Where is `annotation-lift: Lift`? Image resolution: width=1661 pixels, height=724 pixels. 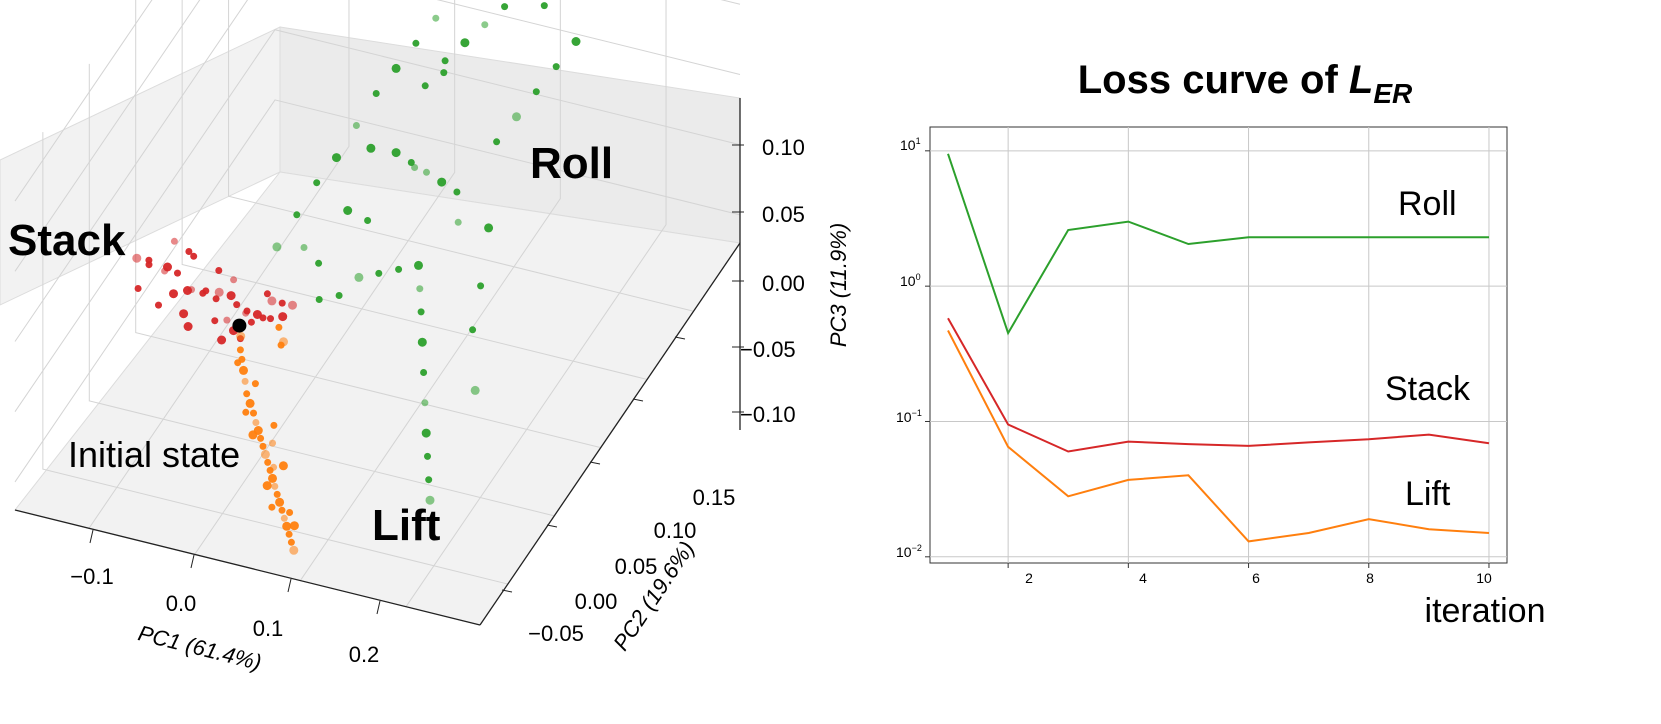 annotation-lift: Lift is located at coordinates (406, 525).